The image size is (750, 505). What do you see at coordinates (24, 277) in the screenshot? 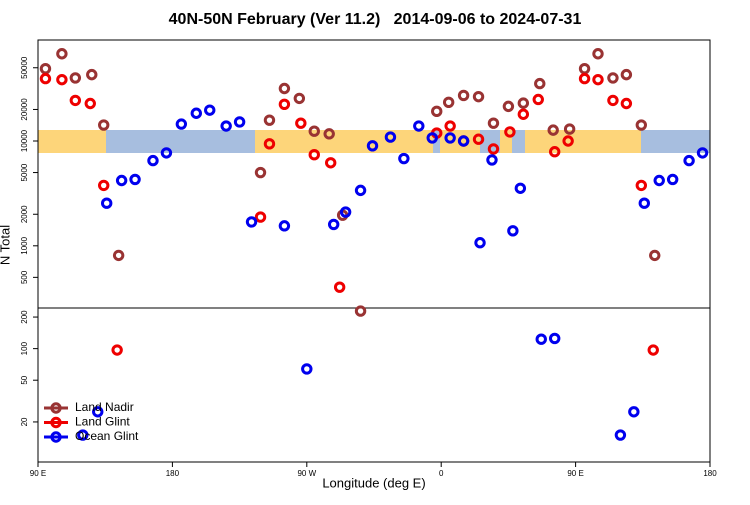
I see `y-tick-label: 500` at bounding box center [24, 277].